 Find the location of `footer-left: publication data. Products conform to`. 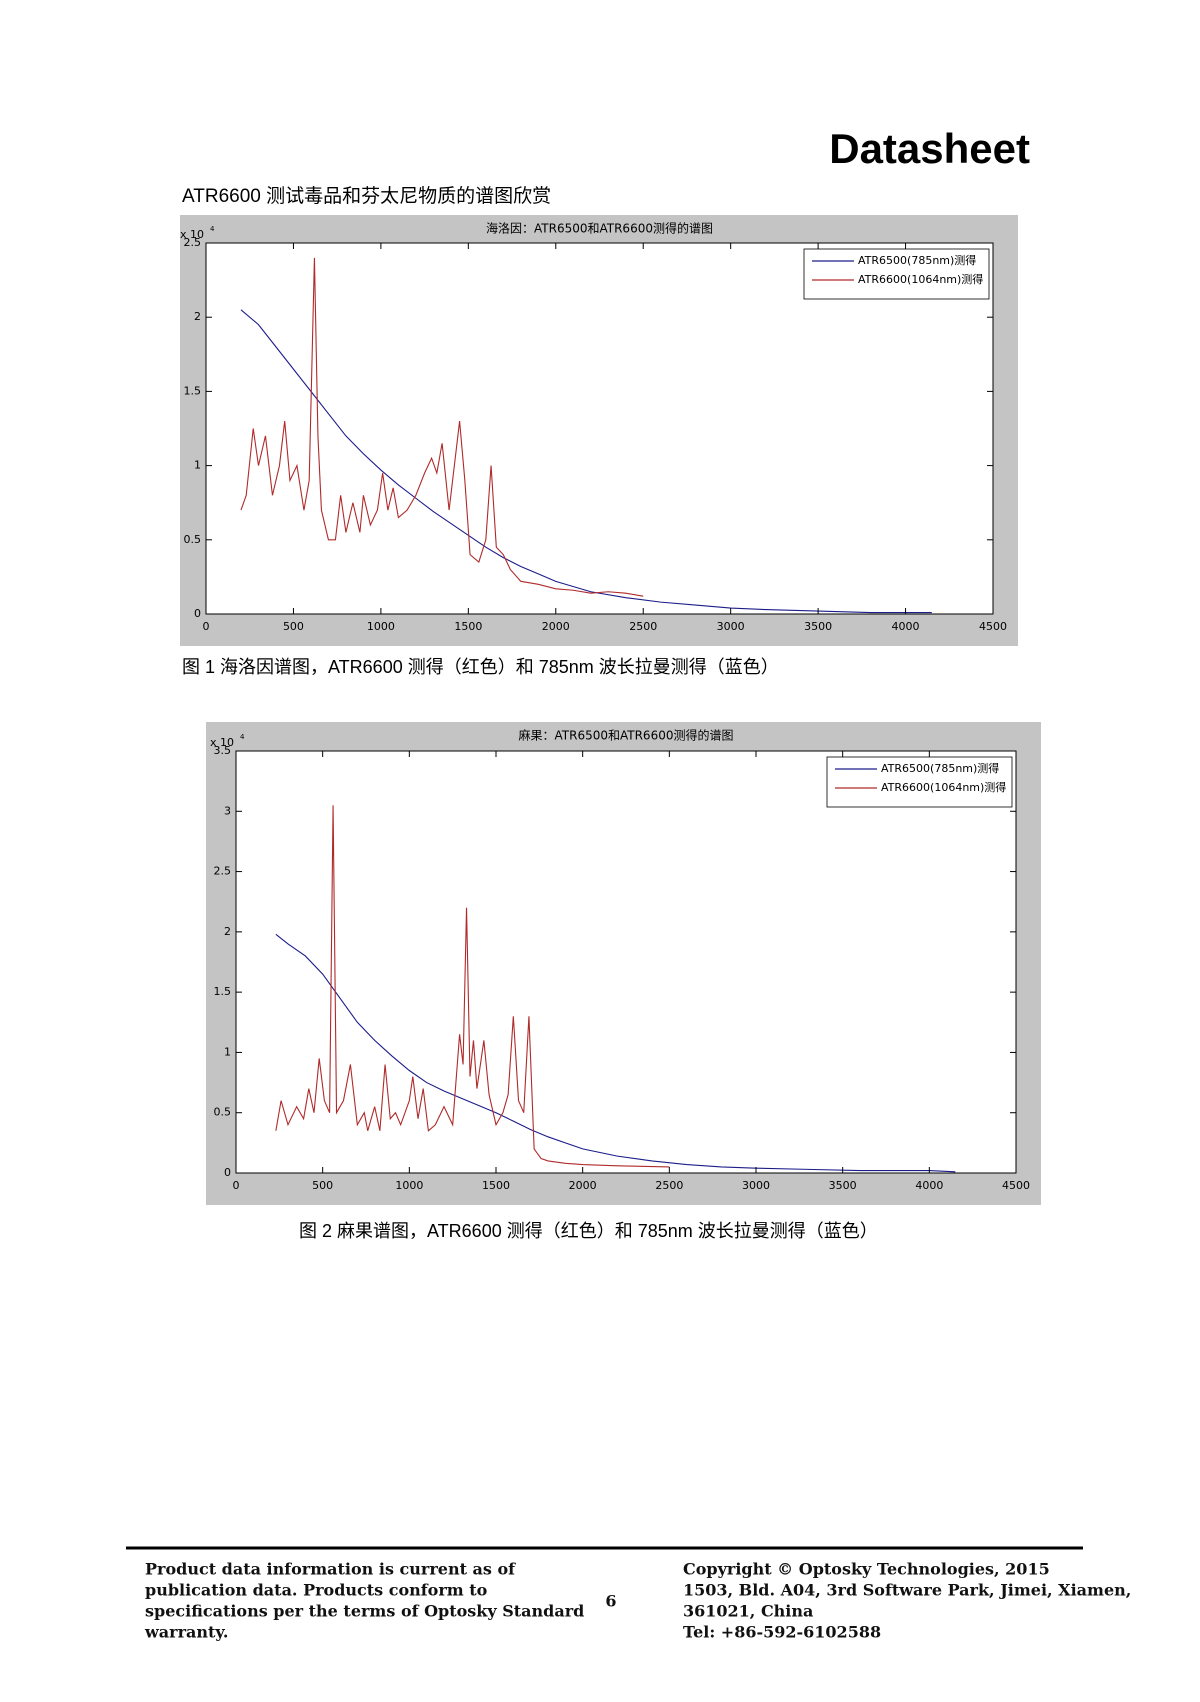

footer-left: publication data. Products conform to is located at coordinates (316, 1590).